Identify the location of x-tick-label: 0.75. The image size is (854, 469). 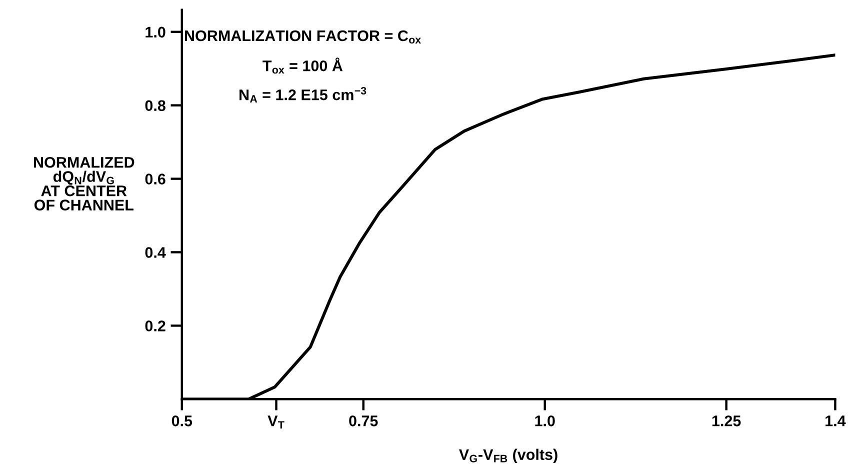
(363, 420).